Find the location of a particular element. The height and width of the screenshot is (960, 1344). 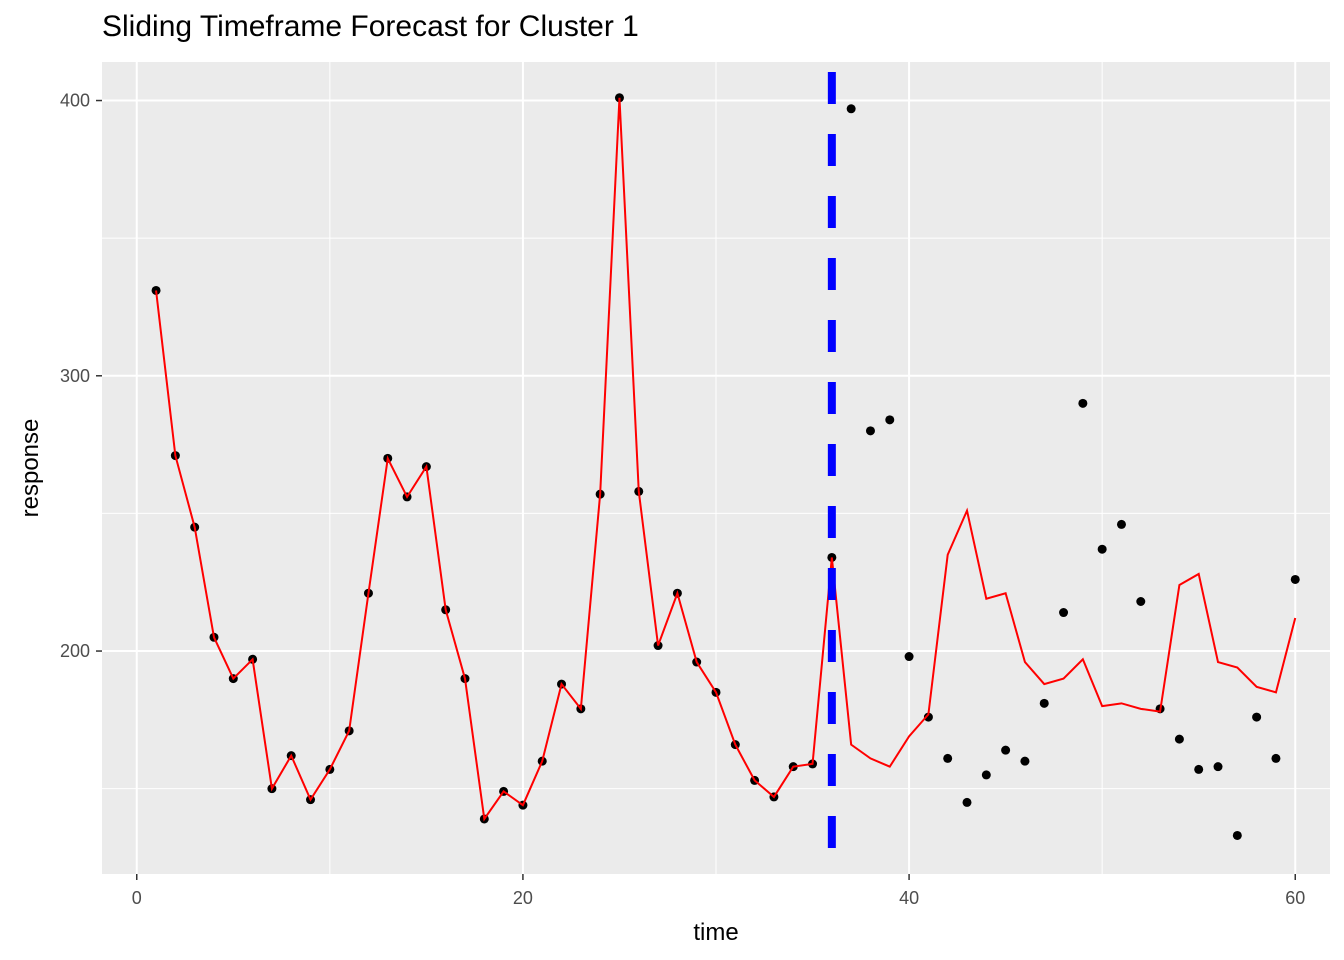

y-axis-title: response is located at coordinates (30, 468).